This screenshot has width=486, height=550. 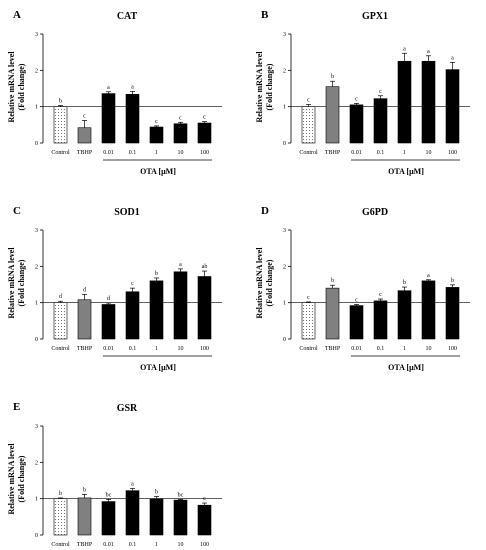 What do you see at coordinates (17, 15) in the screenshot?
I see `panel-letter: A` at bounding box center [17, 15].